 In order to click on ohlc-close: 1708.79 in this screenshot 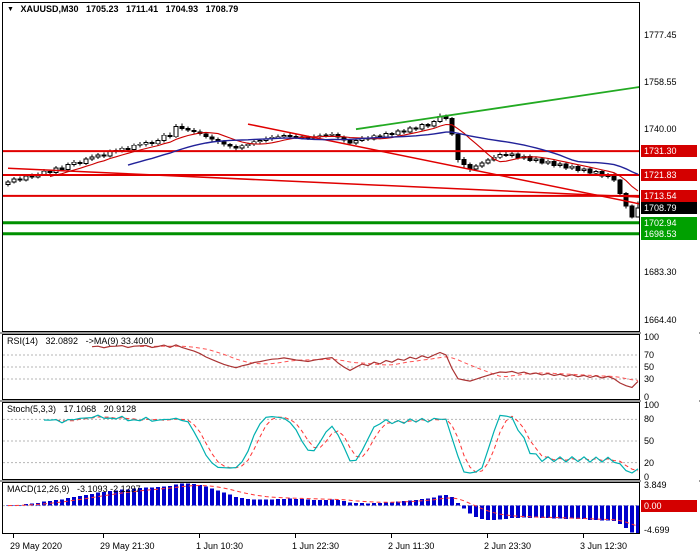, I will do `click(222, 9)`.